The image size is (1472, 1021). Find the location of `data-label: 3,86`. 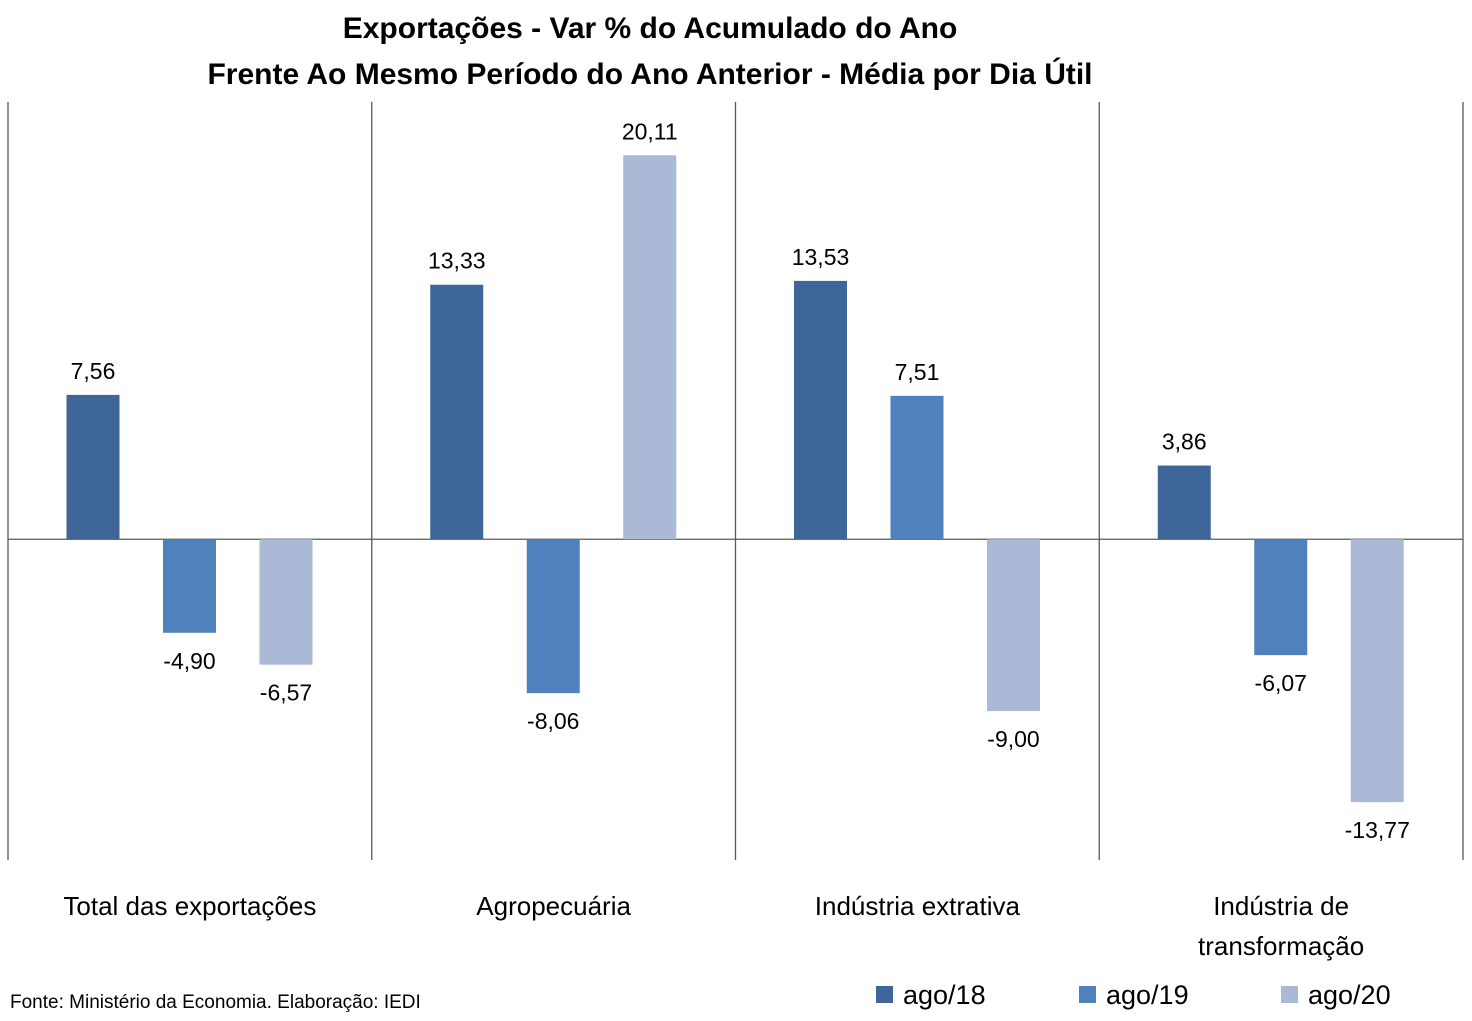

data-label: 3,86 is located at coordinates (1184, 442).